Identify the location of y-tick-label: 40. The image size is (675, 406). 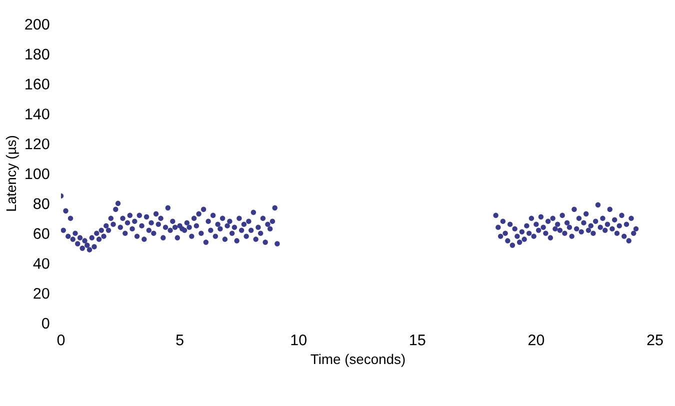
(41, 263).